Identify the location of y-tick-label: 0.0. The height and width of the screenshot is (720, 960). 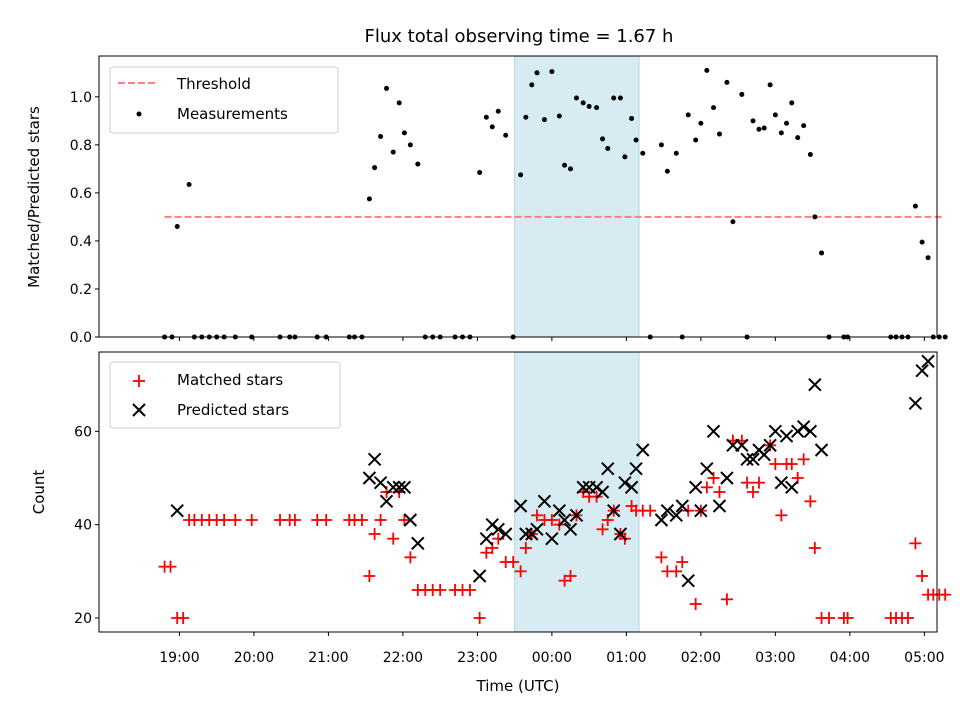
(81, 338).